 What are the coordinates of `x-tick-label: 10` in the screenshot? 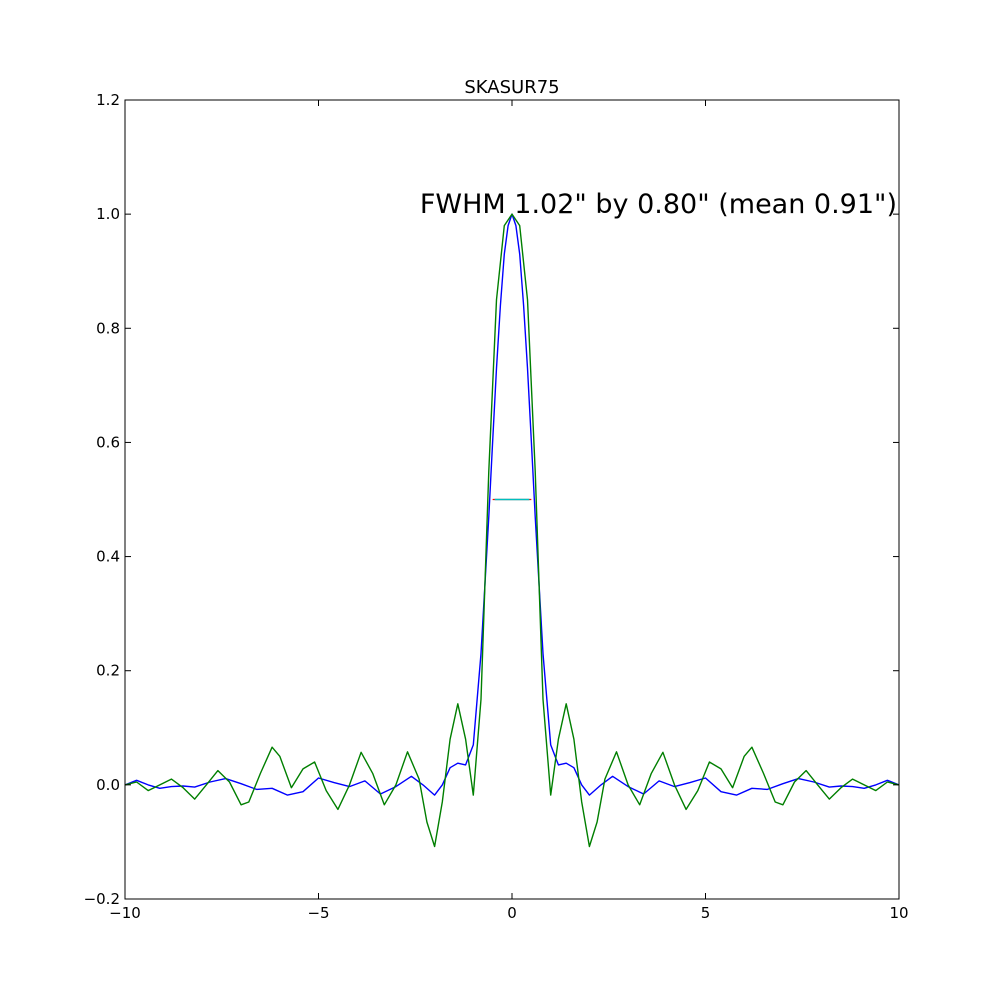 It's located at (898, 913).